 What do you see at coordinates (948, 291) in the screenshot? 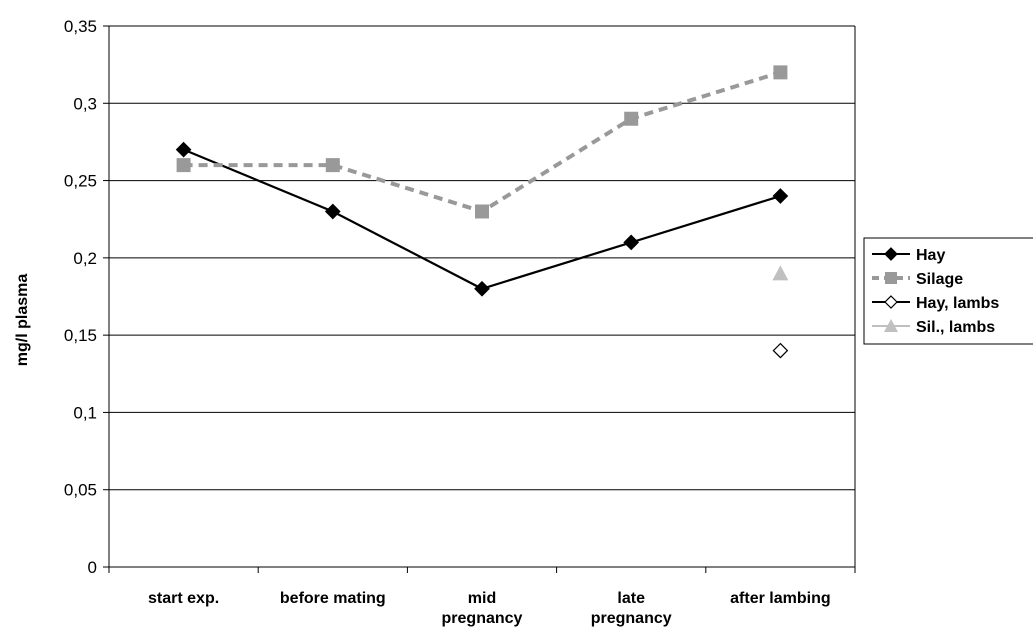
I see `legend: Hay Silage Hay, lambs Sil., lambs` at bounding box center [948, 291].